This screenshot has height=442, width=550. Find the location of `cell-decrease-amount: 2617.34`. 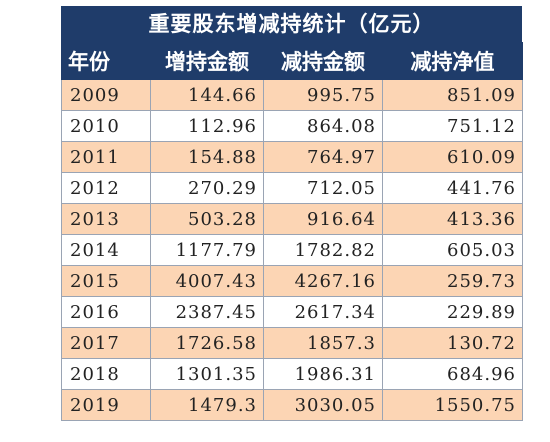

cell-decrease-amount: 2617.34 is located at coordinates (323, 312).